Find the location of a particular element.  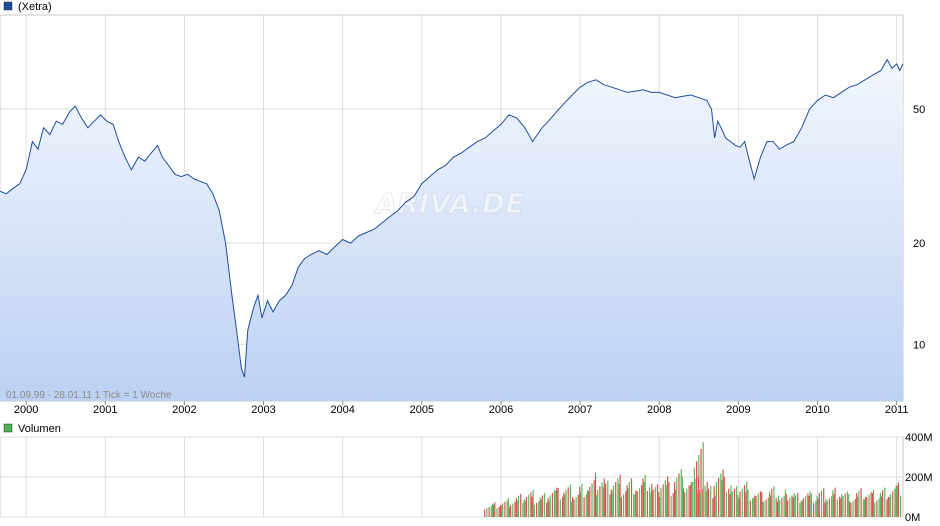

x-tick-label: 2011 is located at coordinates (897, 410).